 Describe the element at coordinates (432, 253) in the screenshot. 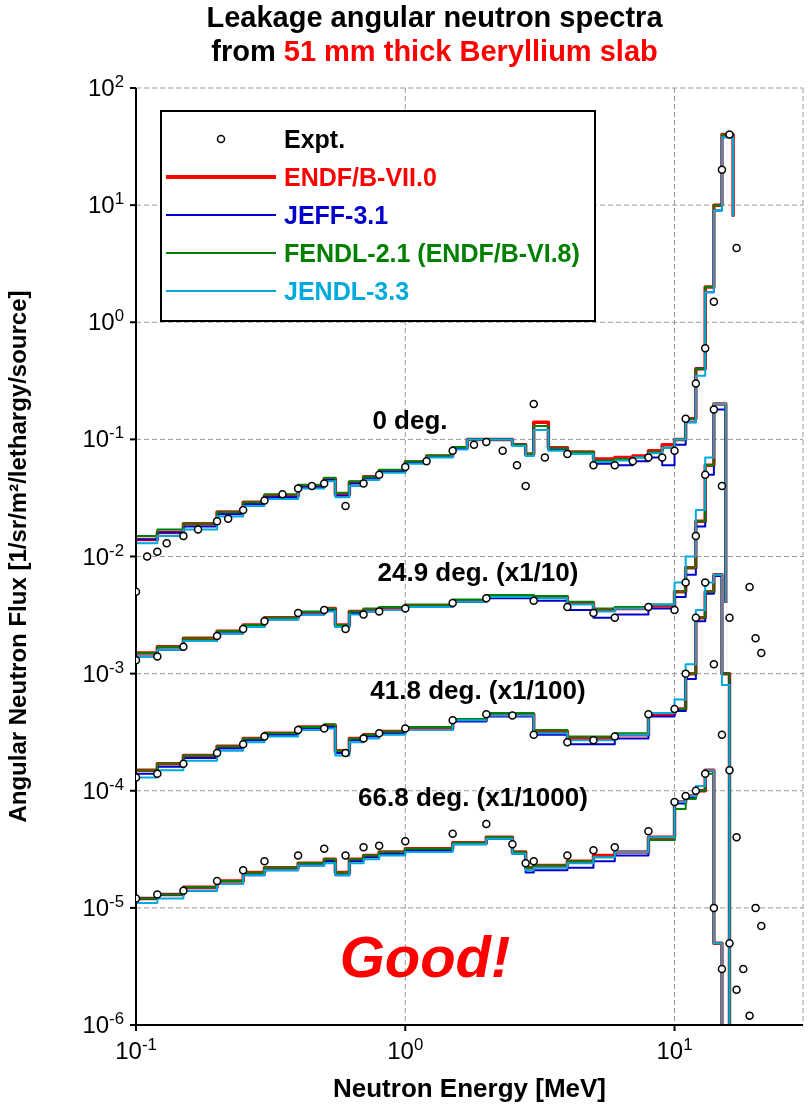

I see `legend-label: FENDL-2.1 (ENDF/B-VI.8)` at that location.